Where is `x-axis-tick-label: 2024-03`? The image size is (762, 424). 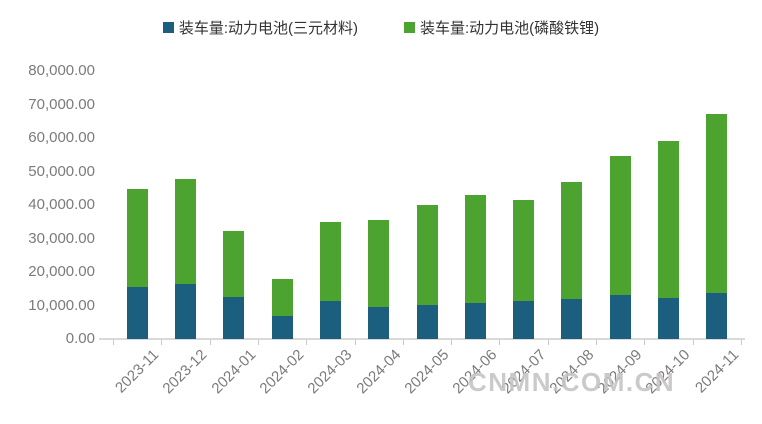 x-axis-tick-label: 2024-03 is located at coordinates (330, 372).